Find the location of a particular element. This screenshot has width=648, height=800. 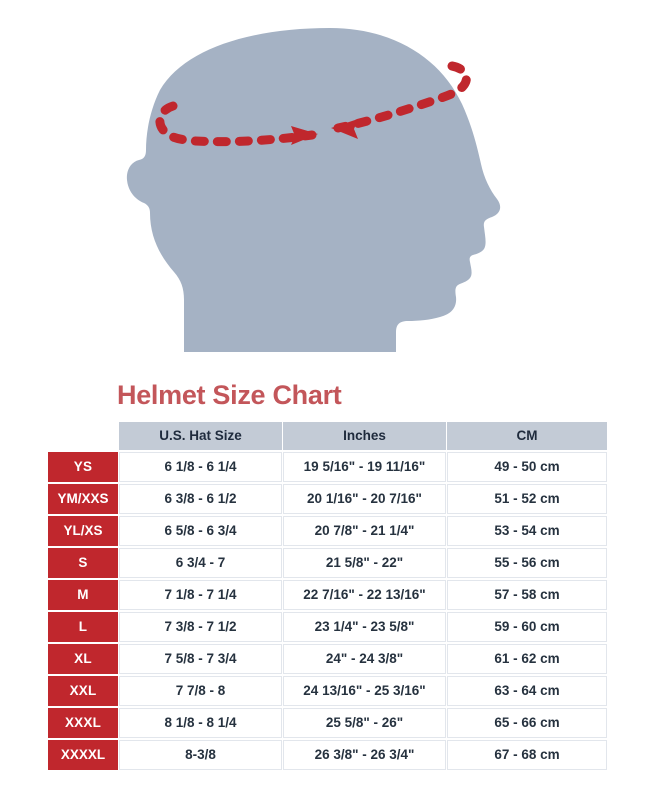

hat-size-cell: 7 1/8 - 7 1/4 is located at coordinates (200, 595).